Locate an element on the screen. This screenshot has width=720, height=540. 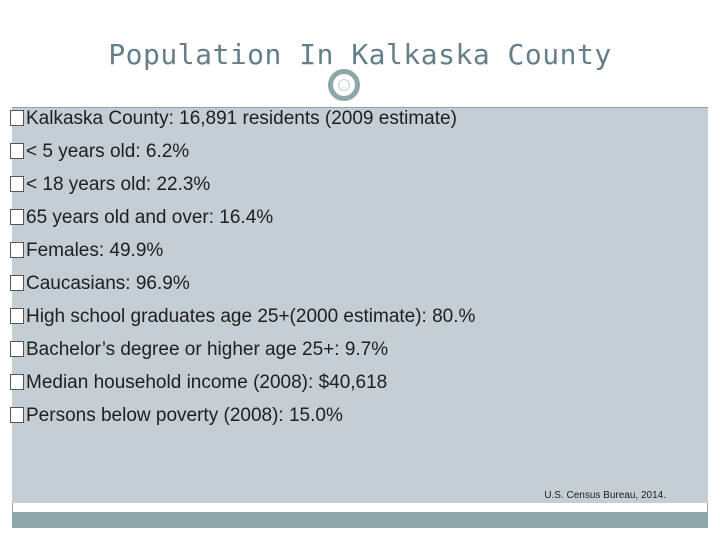
list-item: Persons below poverty (2008): 15.0% is located at coordinates (242, 415).